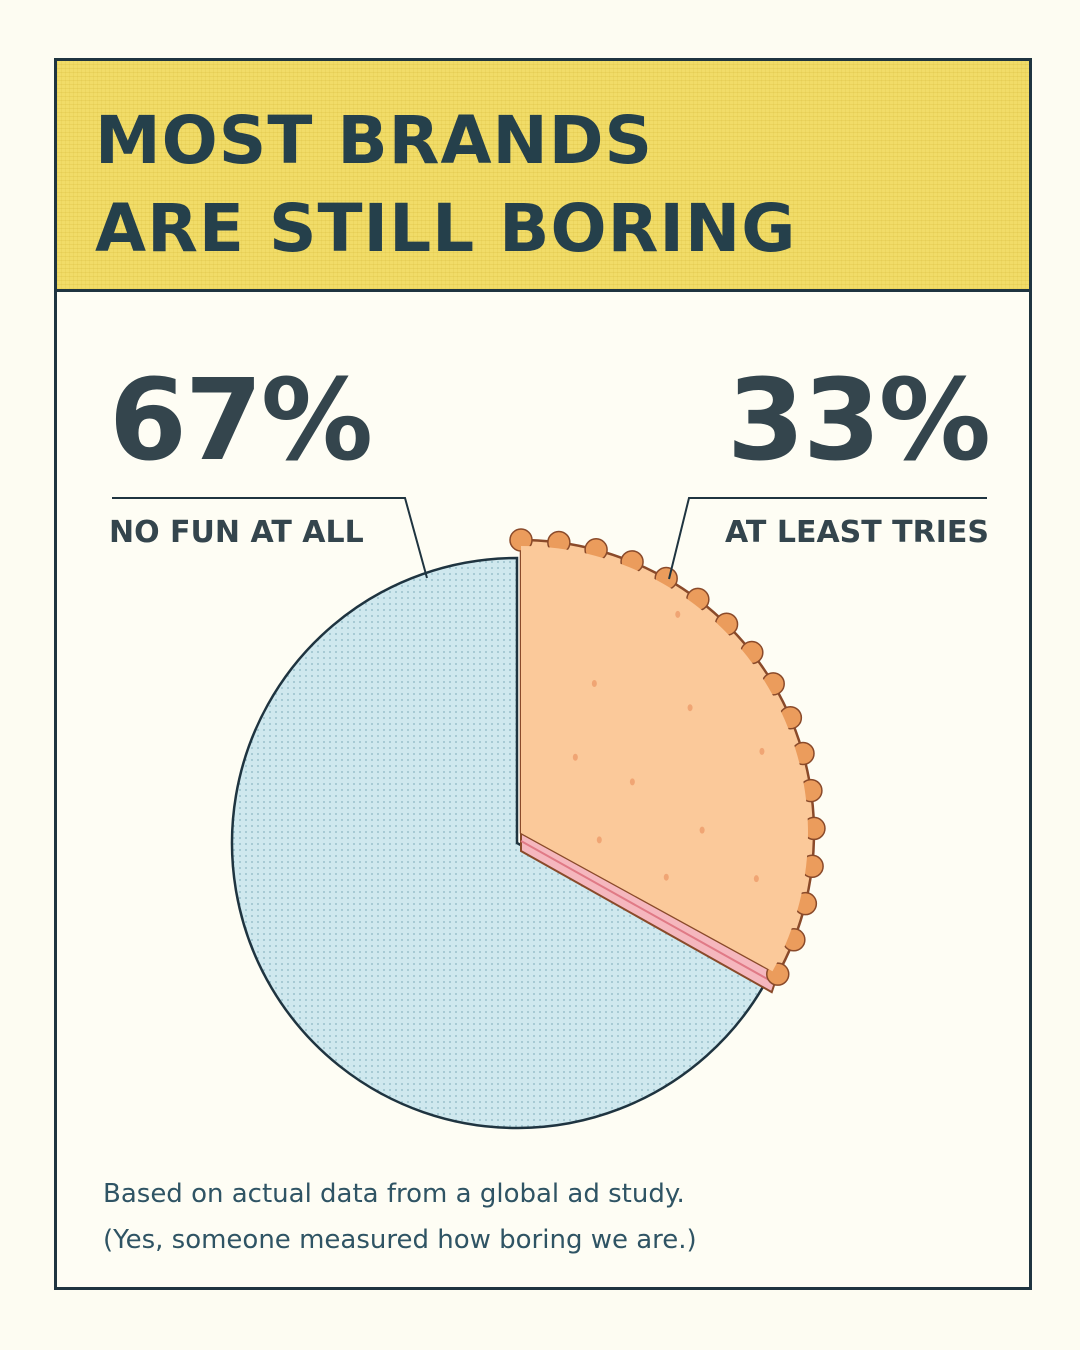 The width and height of the screenshot is (1080, 1350). Describe the element at coordinates (858, 421) in the screenshot. I see `slice-percentage-tries: 33%` at that location.